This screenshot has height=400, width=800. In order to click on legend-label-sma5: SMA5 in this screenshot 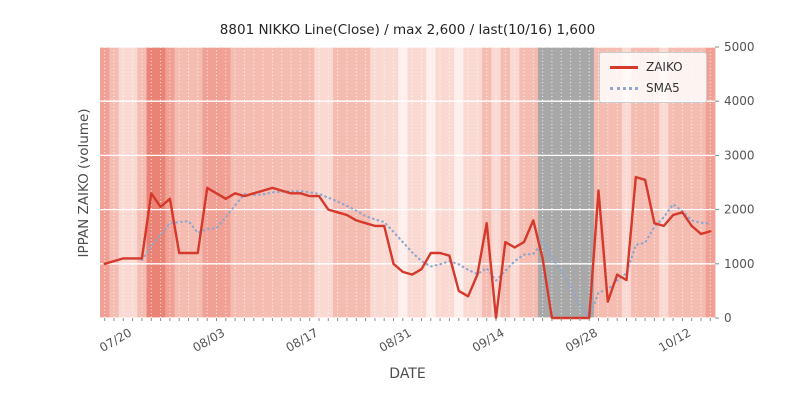, I will do `click(663, 88)`.